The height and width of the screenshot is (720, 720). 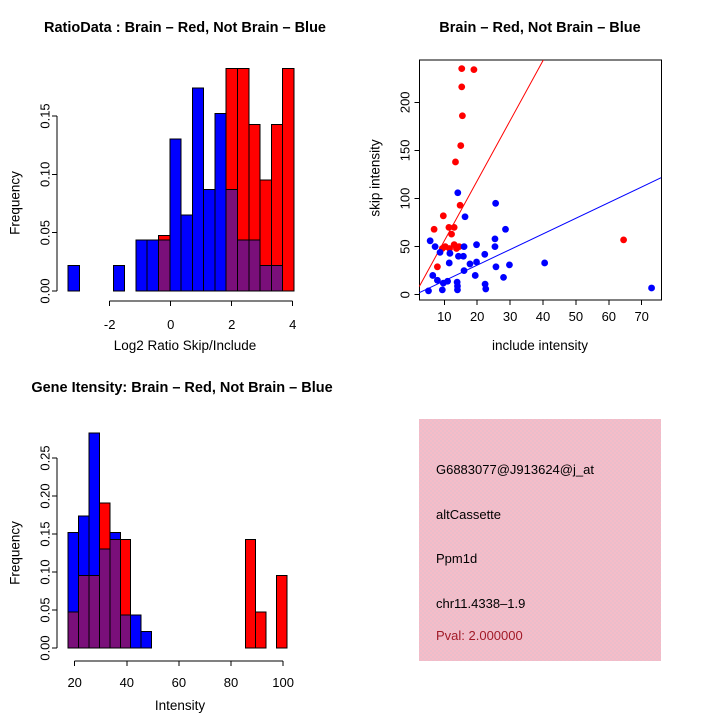 I want to click on y-tick-label: 0.05, so click(x=45, y=609).